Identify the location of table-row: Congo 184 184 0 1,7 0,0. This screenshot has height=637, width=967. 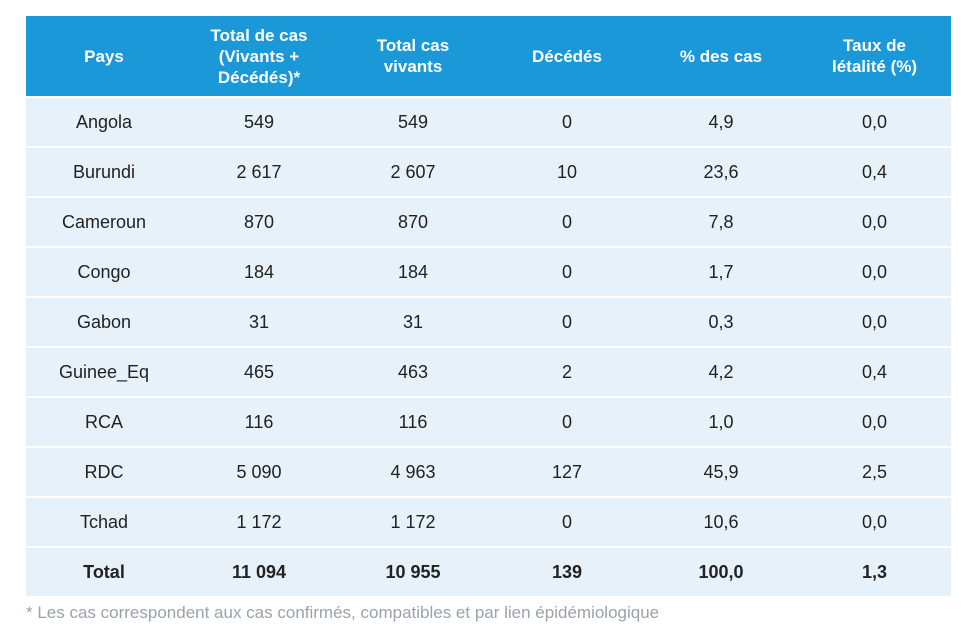
(488, 271).